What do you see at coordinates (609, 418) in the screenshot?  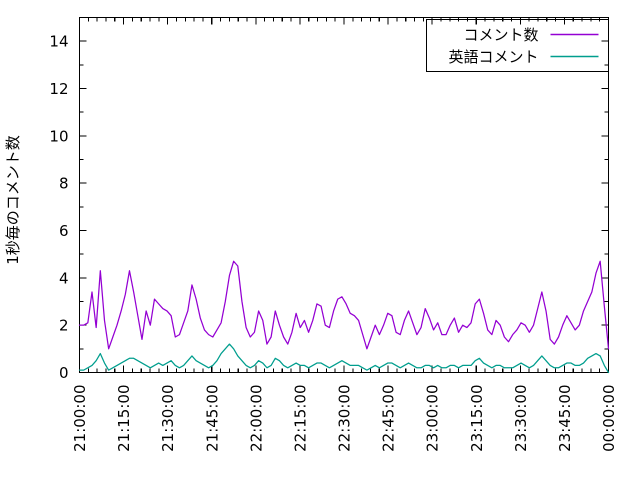 I see `x-tick-label: 00:00:00` at bounding box center [609, 418].